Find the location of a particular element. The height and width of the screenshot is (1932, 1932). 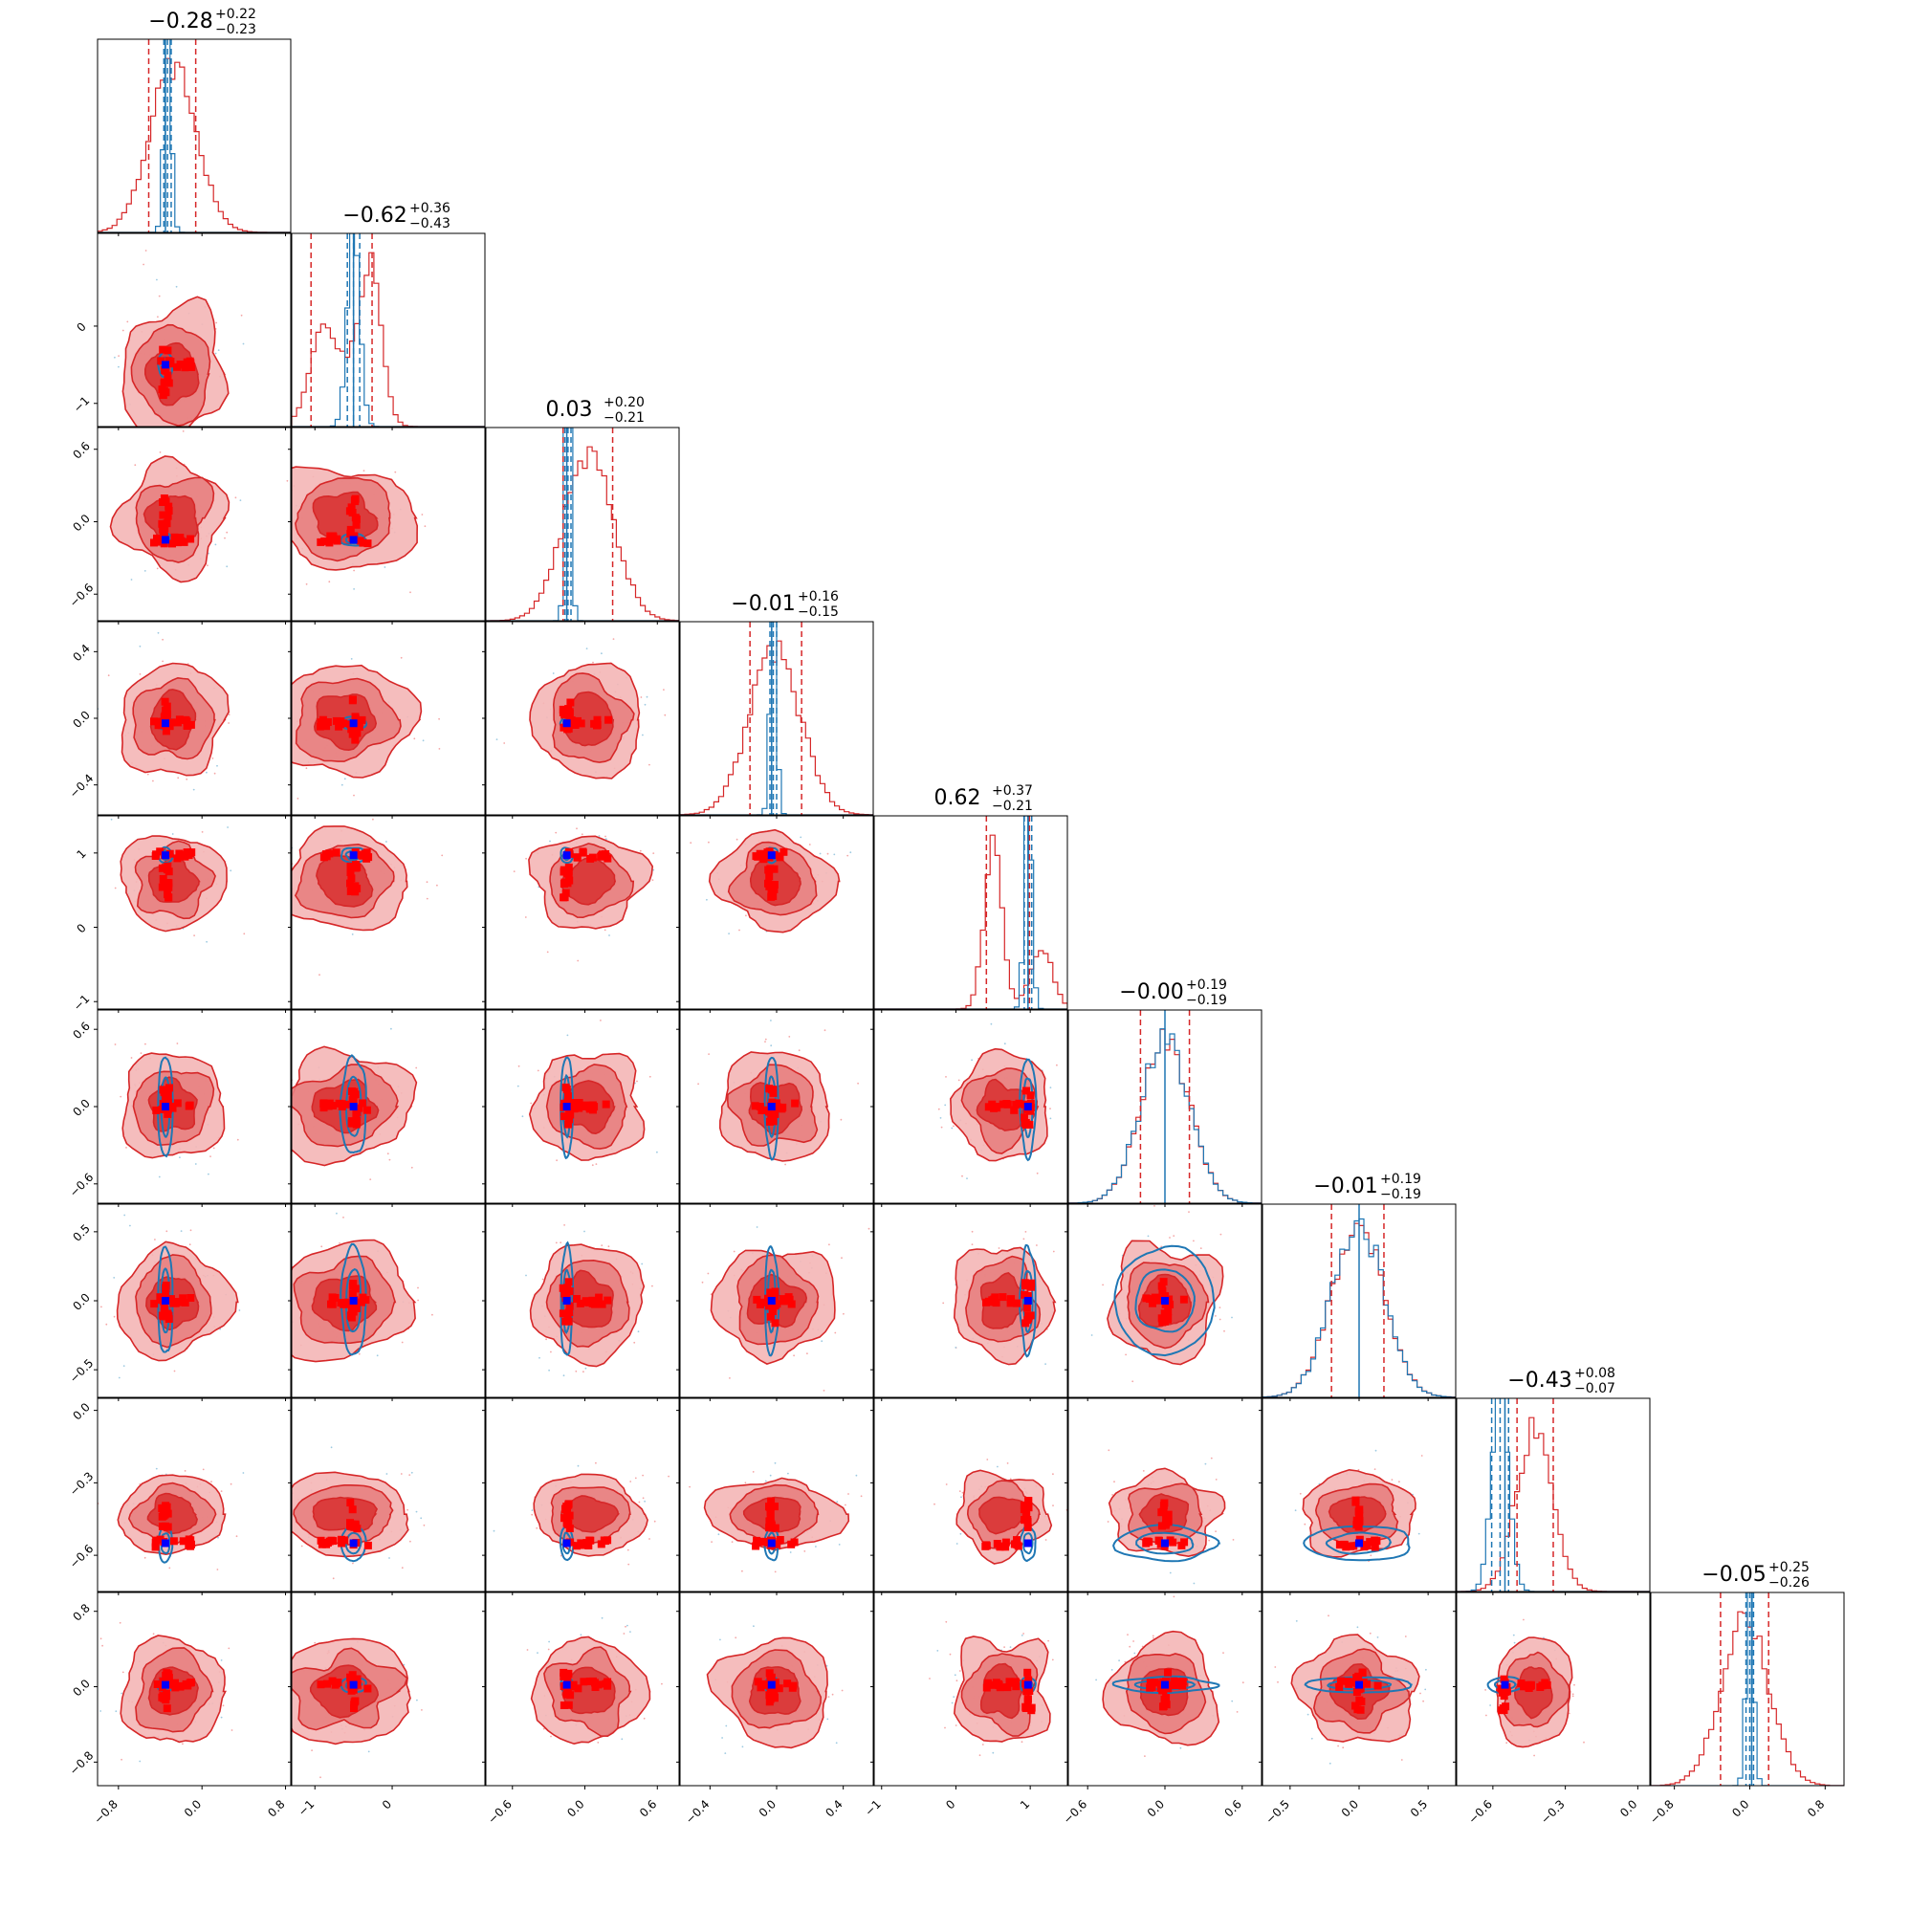

title-lower-error-2: −0.21 is located at coordinates (624, 418).